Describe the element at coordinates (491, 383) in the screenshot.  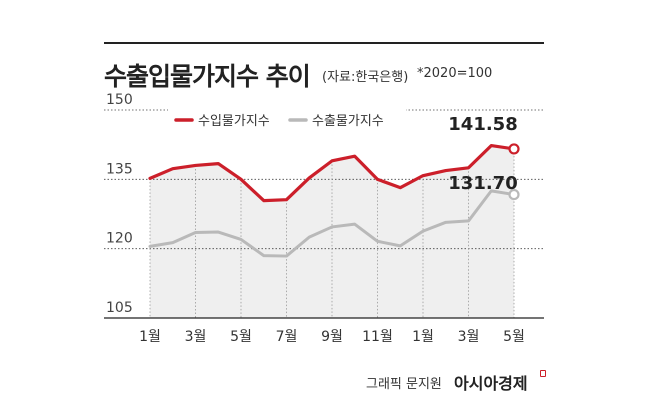
I see `brand-logo-text: 아시아경제` at that location.